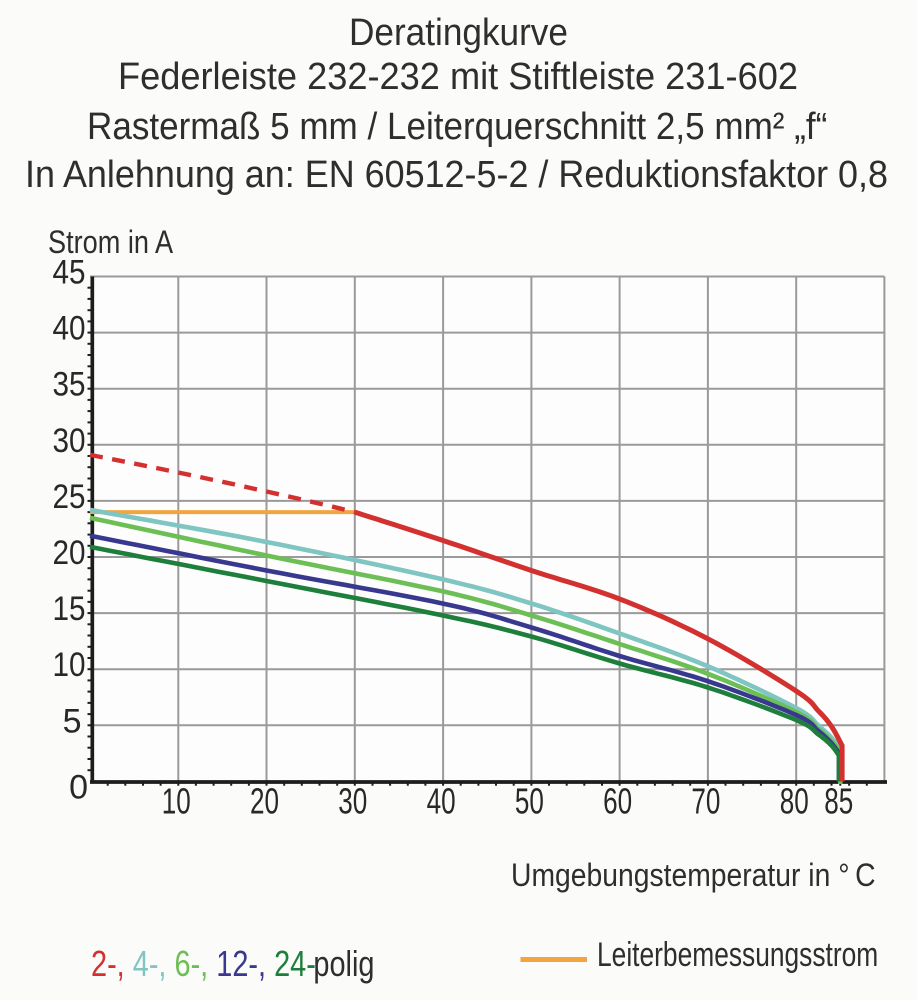 The image size is (917, 1000). I want to click on svg-text: 80, so click(794, 801).